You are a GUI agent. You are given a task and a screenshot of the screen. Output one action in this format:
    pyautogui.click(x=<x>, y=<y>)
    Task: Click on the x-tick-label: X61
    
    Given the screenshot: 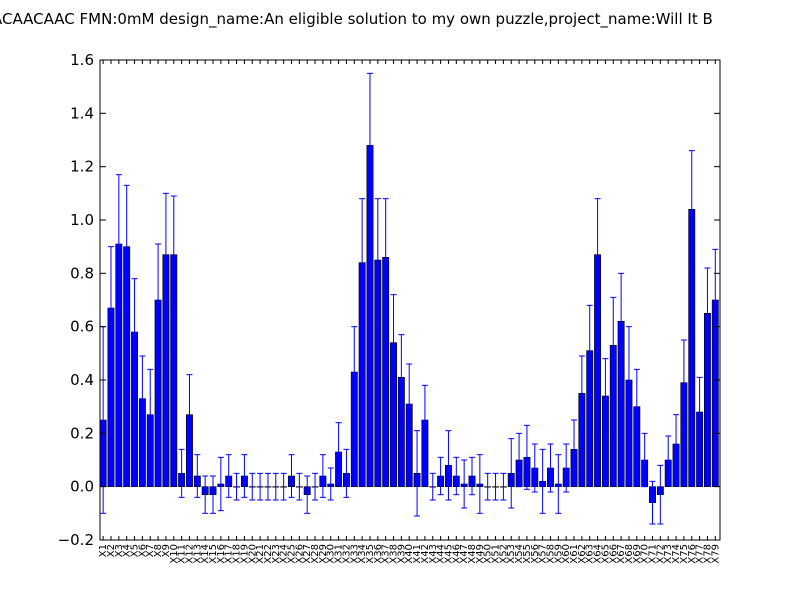 What is the action you would take?
    pyautogui.click(x=574, y=554)
    